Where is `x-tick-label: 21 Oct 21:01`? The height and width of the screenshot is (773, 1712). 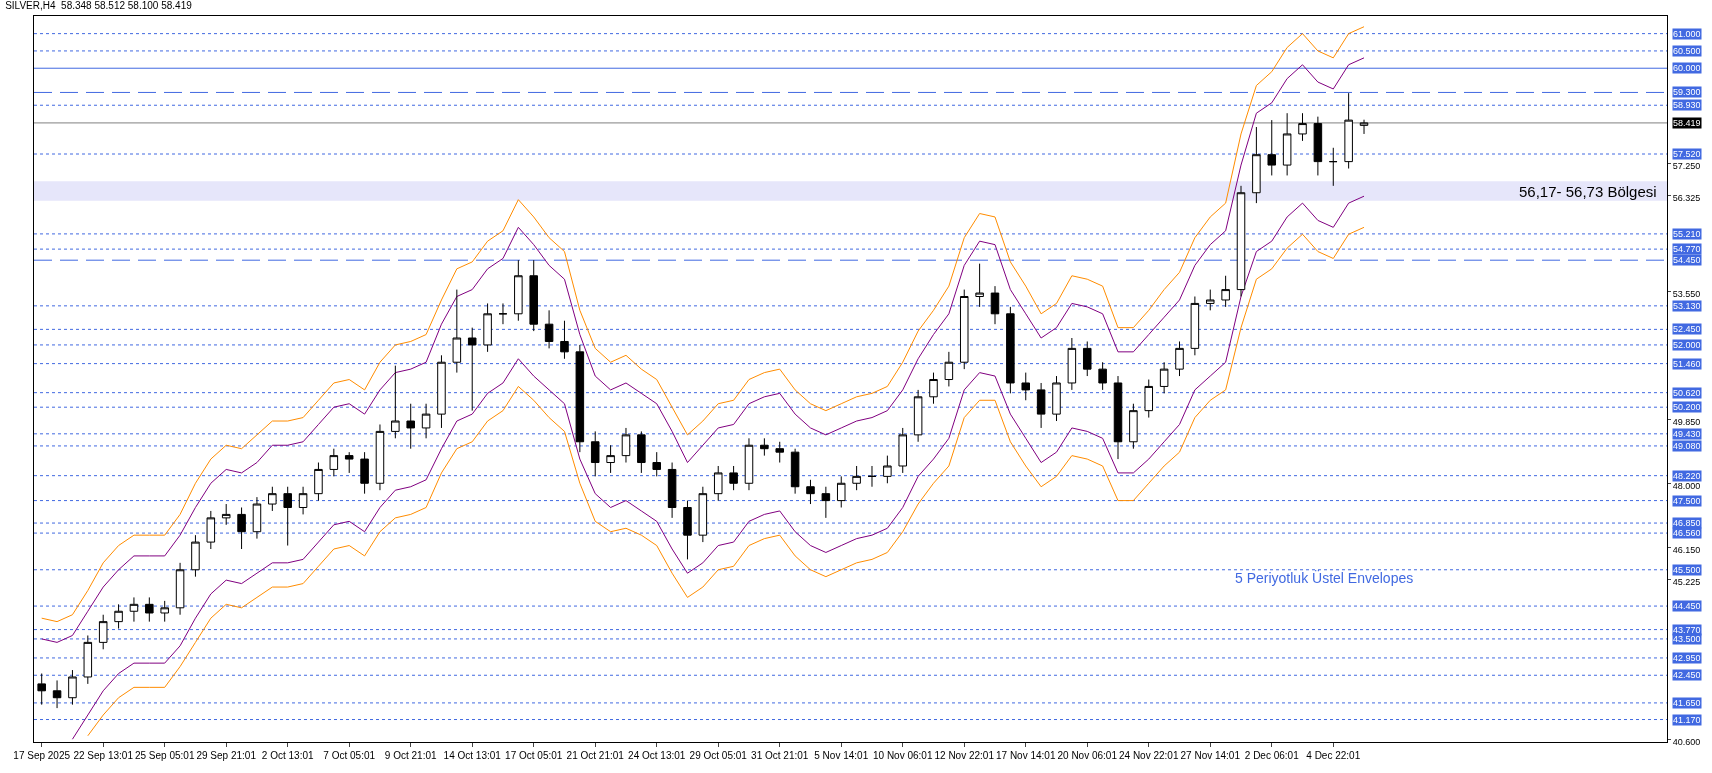 x-tick-label: 21 Oct 21:01 is located at coordinates (595, 755).